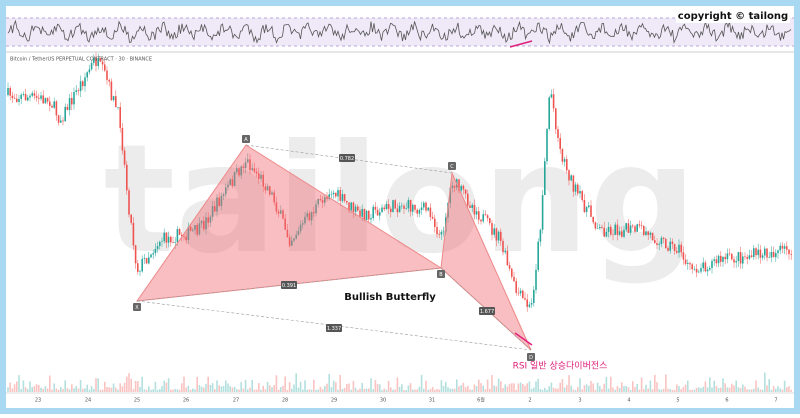 The image size is (800, 418). I want to click on x-tick-label: 30, so click(383, 401).